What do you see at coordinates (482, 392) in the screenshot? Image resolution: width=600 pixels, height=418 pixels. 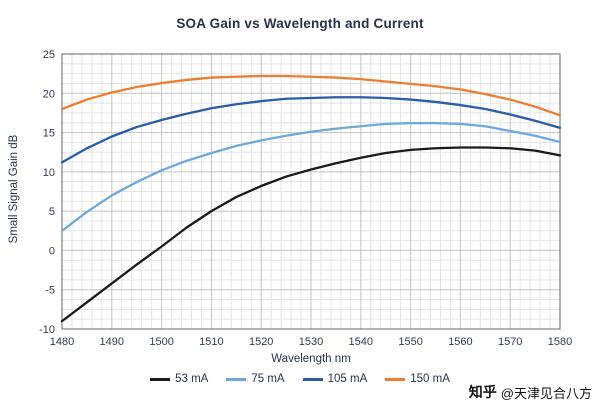 I see `zhihu-logo: 知乎` at bounding box center [482, 392].